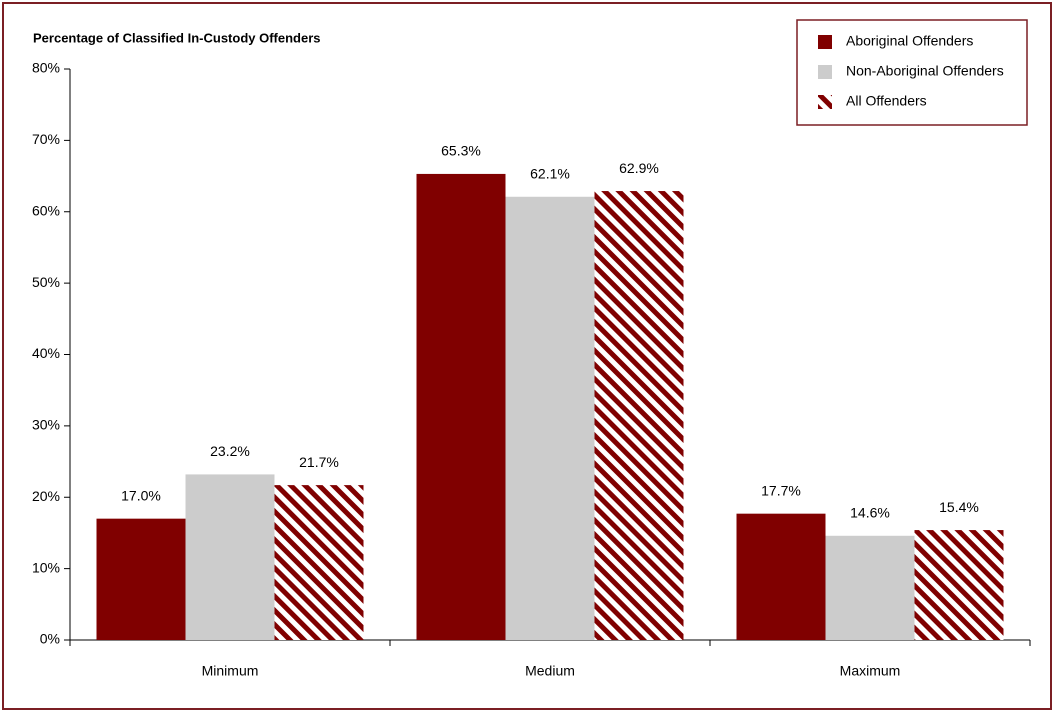  Describe the element at coordinates (46, 353) in the screenshot. I see `y-tick-label: 40%` at that location.